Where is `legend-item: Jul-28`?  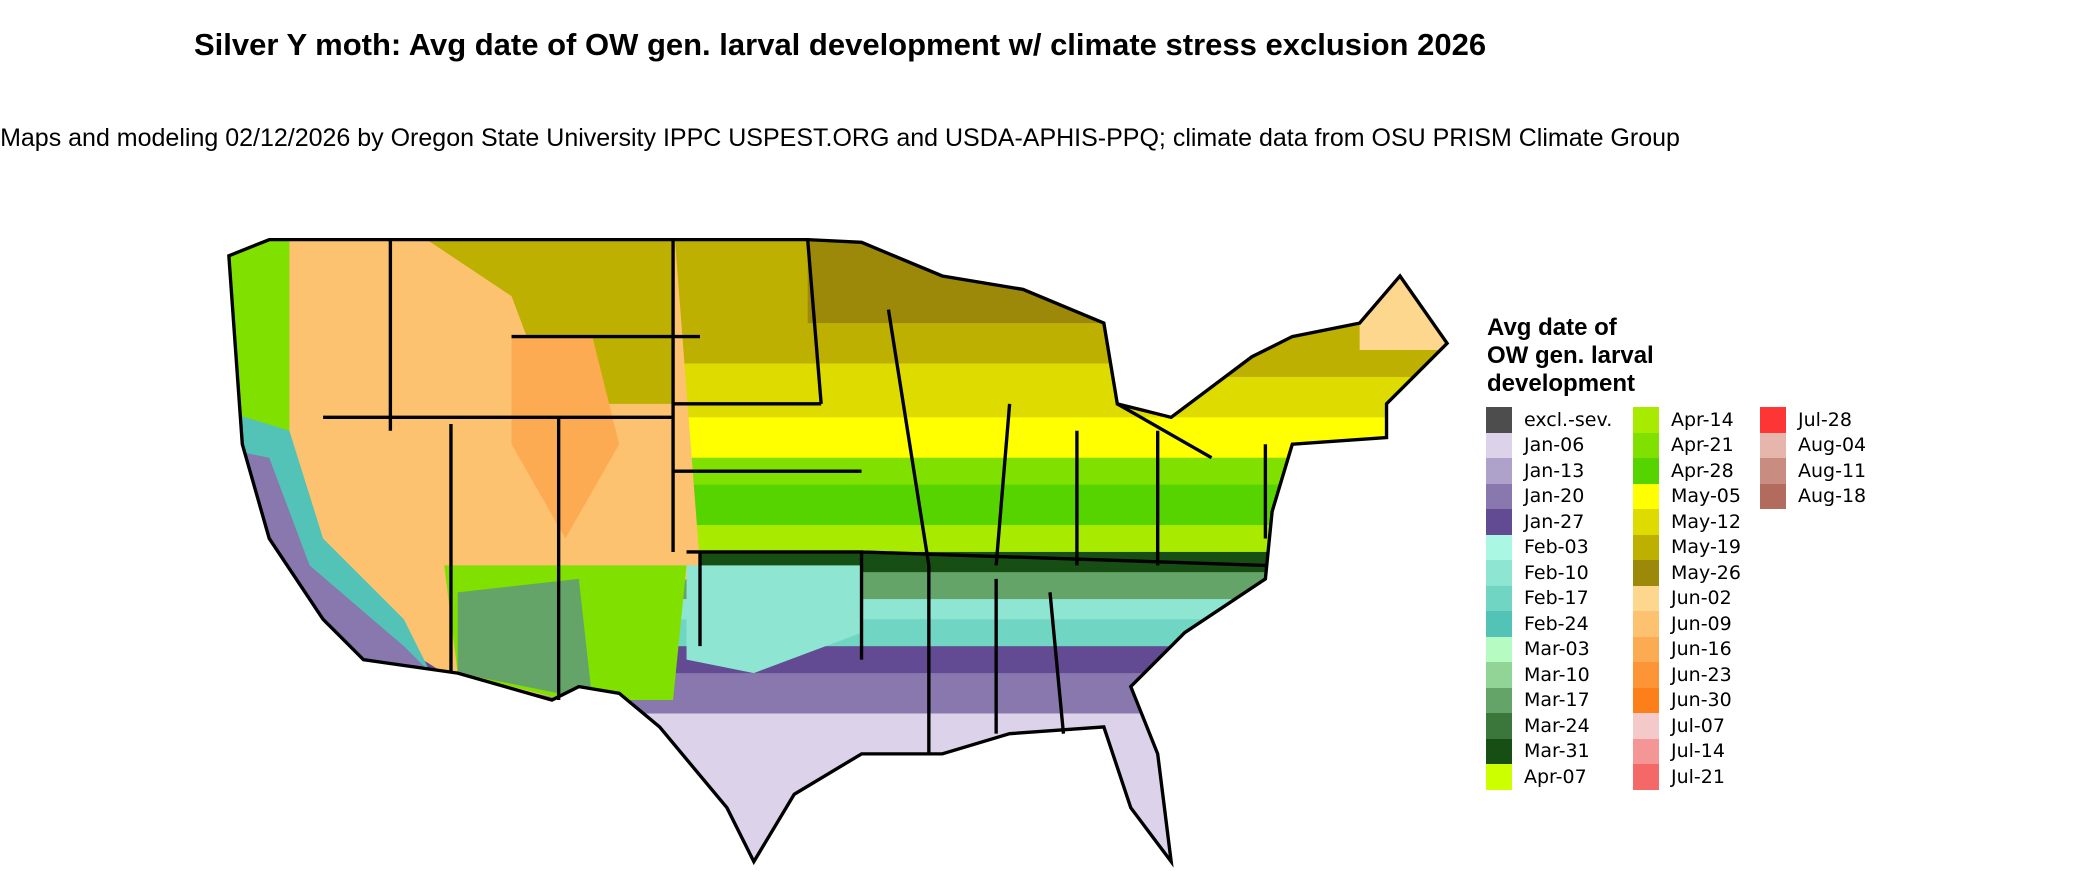
legend-item: Jul-28 is located at coordinates (1813, 420).